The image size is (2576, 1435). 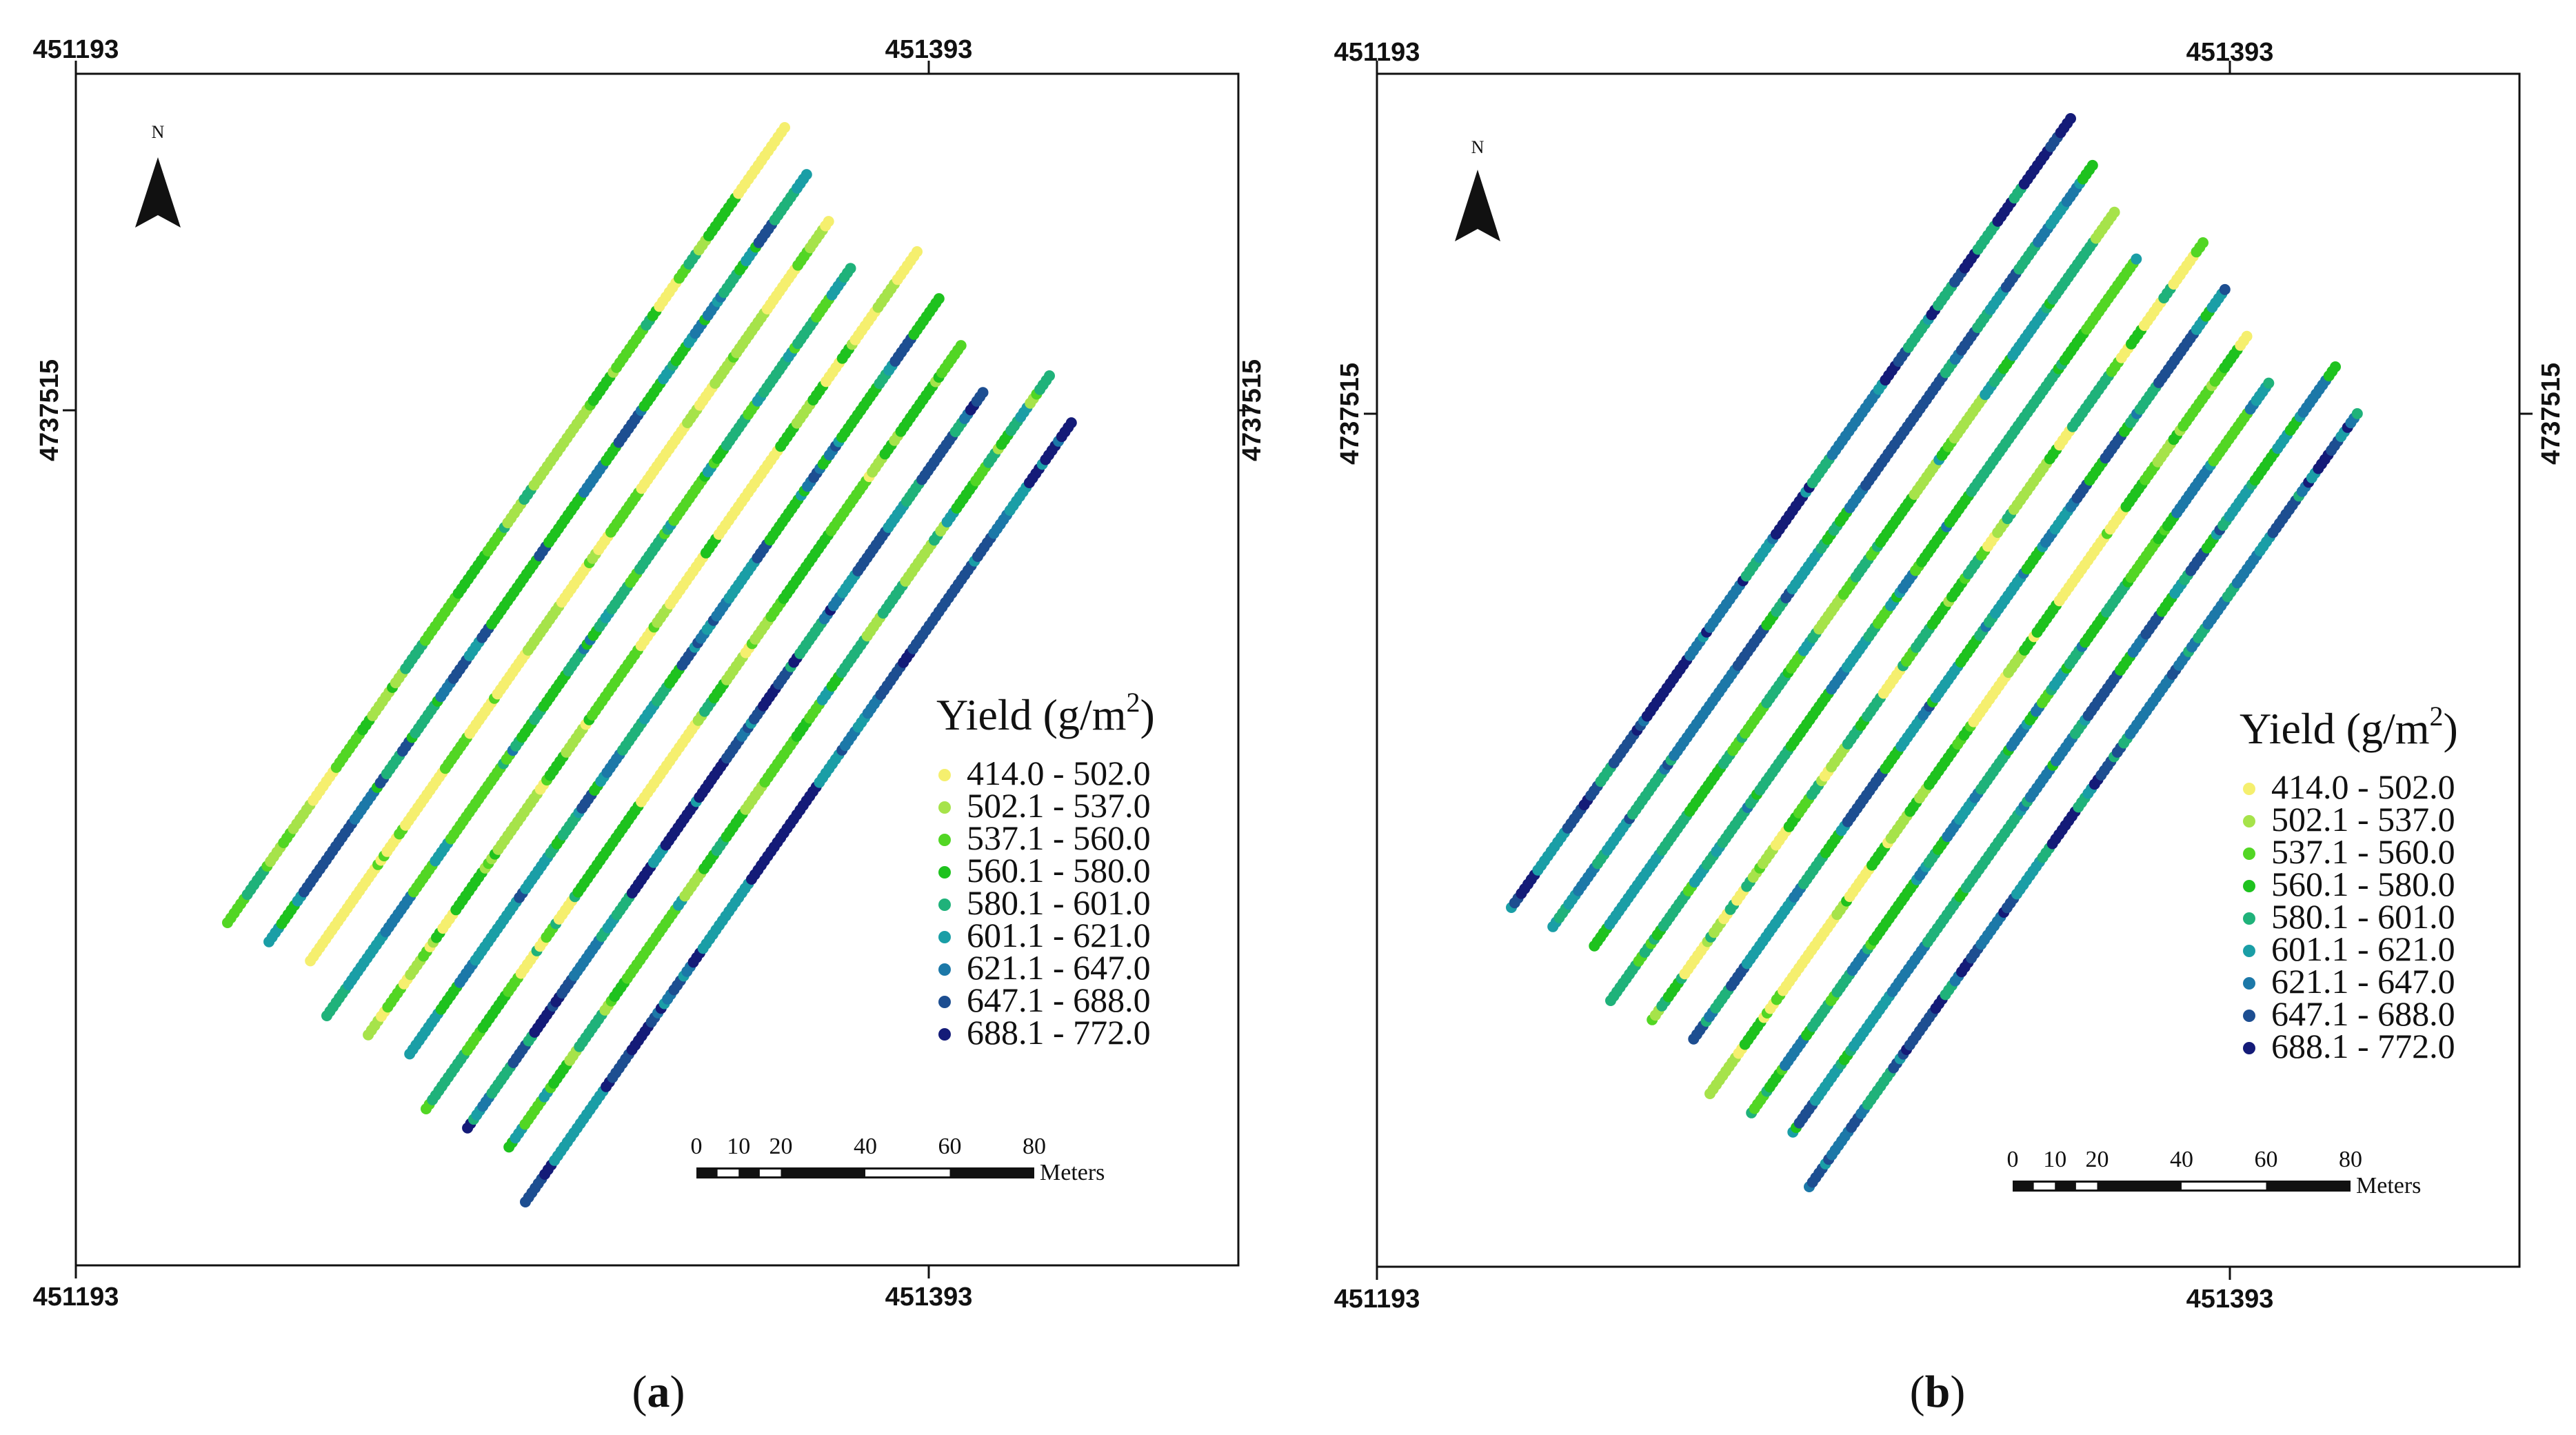 What do you see at coordinates (1059, 806) in the screenshot?
I see `legend-label: 502.1 - 537.0` at bounding box center [1059, 806].